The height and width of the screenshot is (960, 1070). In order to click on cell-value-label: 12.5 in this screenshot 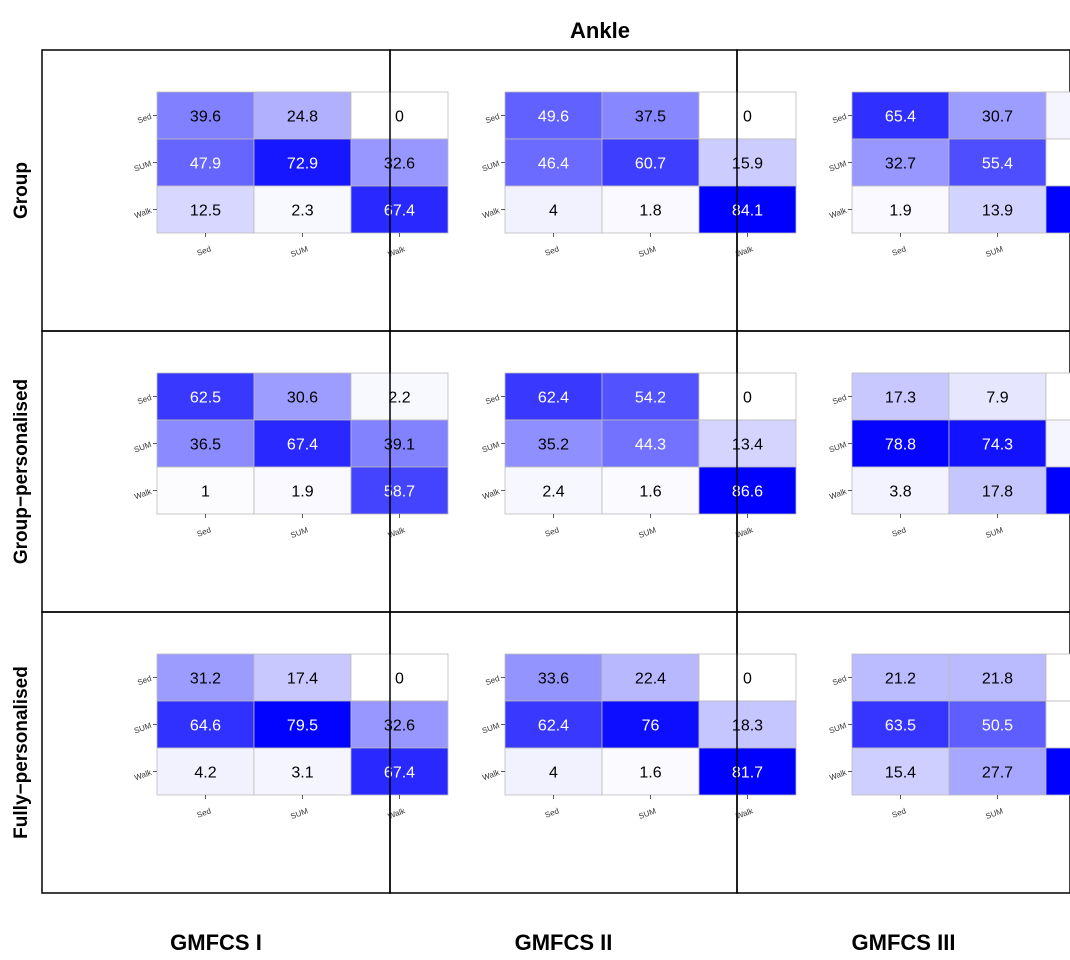, I will do `click(205, 211)`.